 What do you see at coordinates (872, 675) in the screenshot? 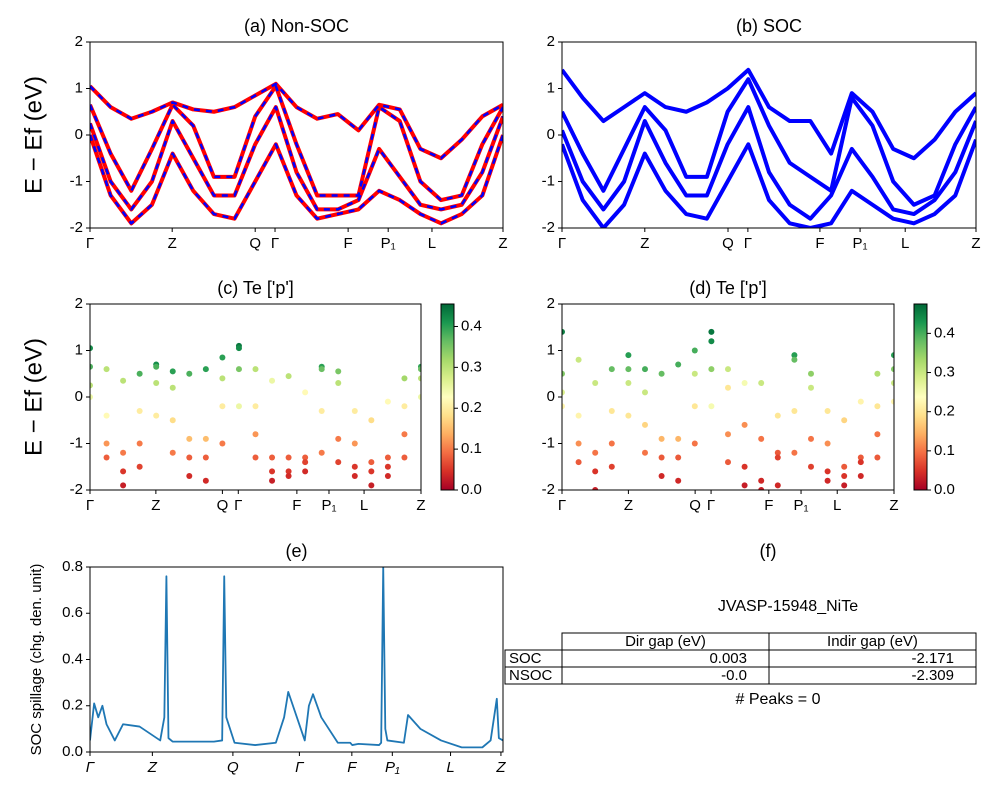
I see `table-cell` at bounding box center [872, 675].